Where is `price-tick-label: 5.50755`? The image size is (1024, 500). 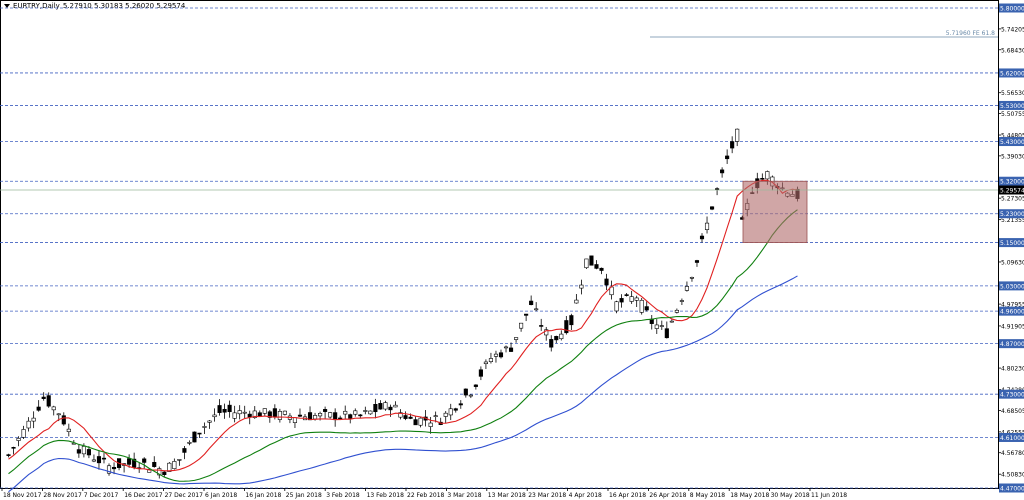
price-tick-label: 5.50755 is located at coordinates (1012, 114).